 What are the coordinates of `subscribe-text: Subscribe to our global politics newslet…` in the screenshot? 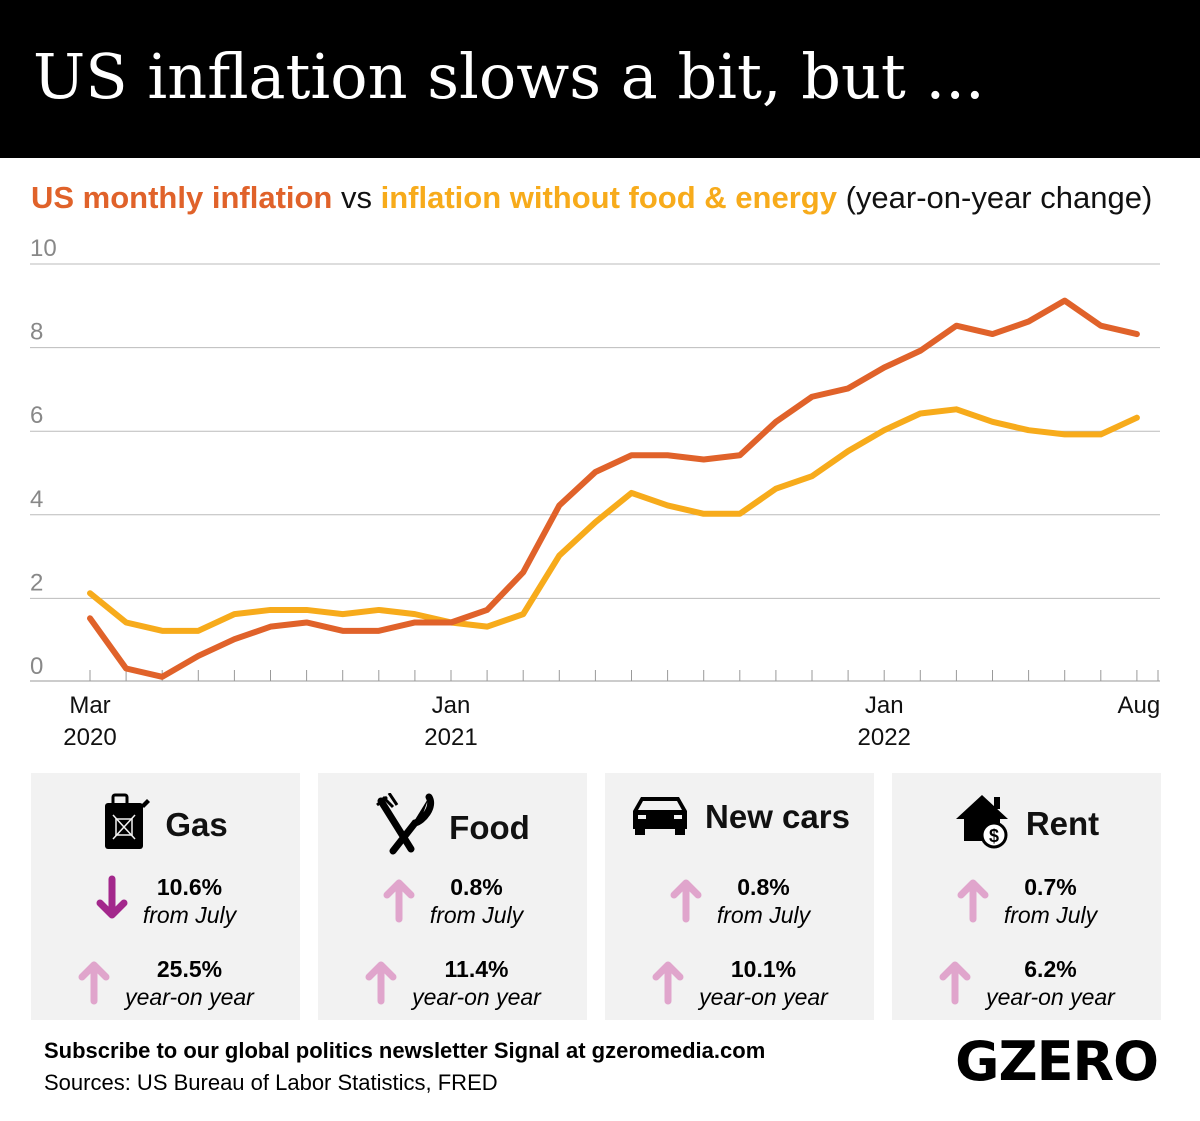 It's located at (405, 1050).